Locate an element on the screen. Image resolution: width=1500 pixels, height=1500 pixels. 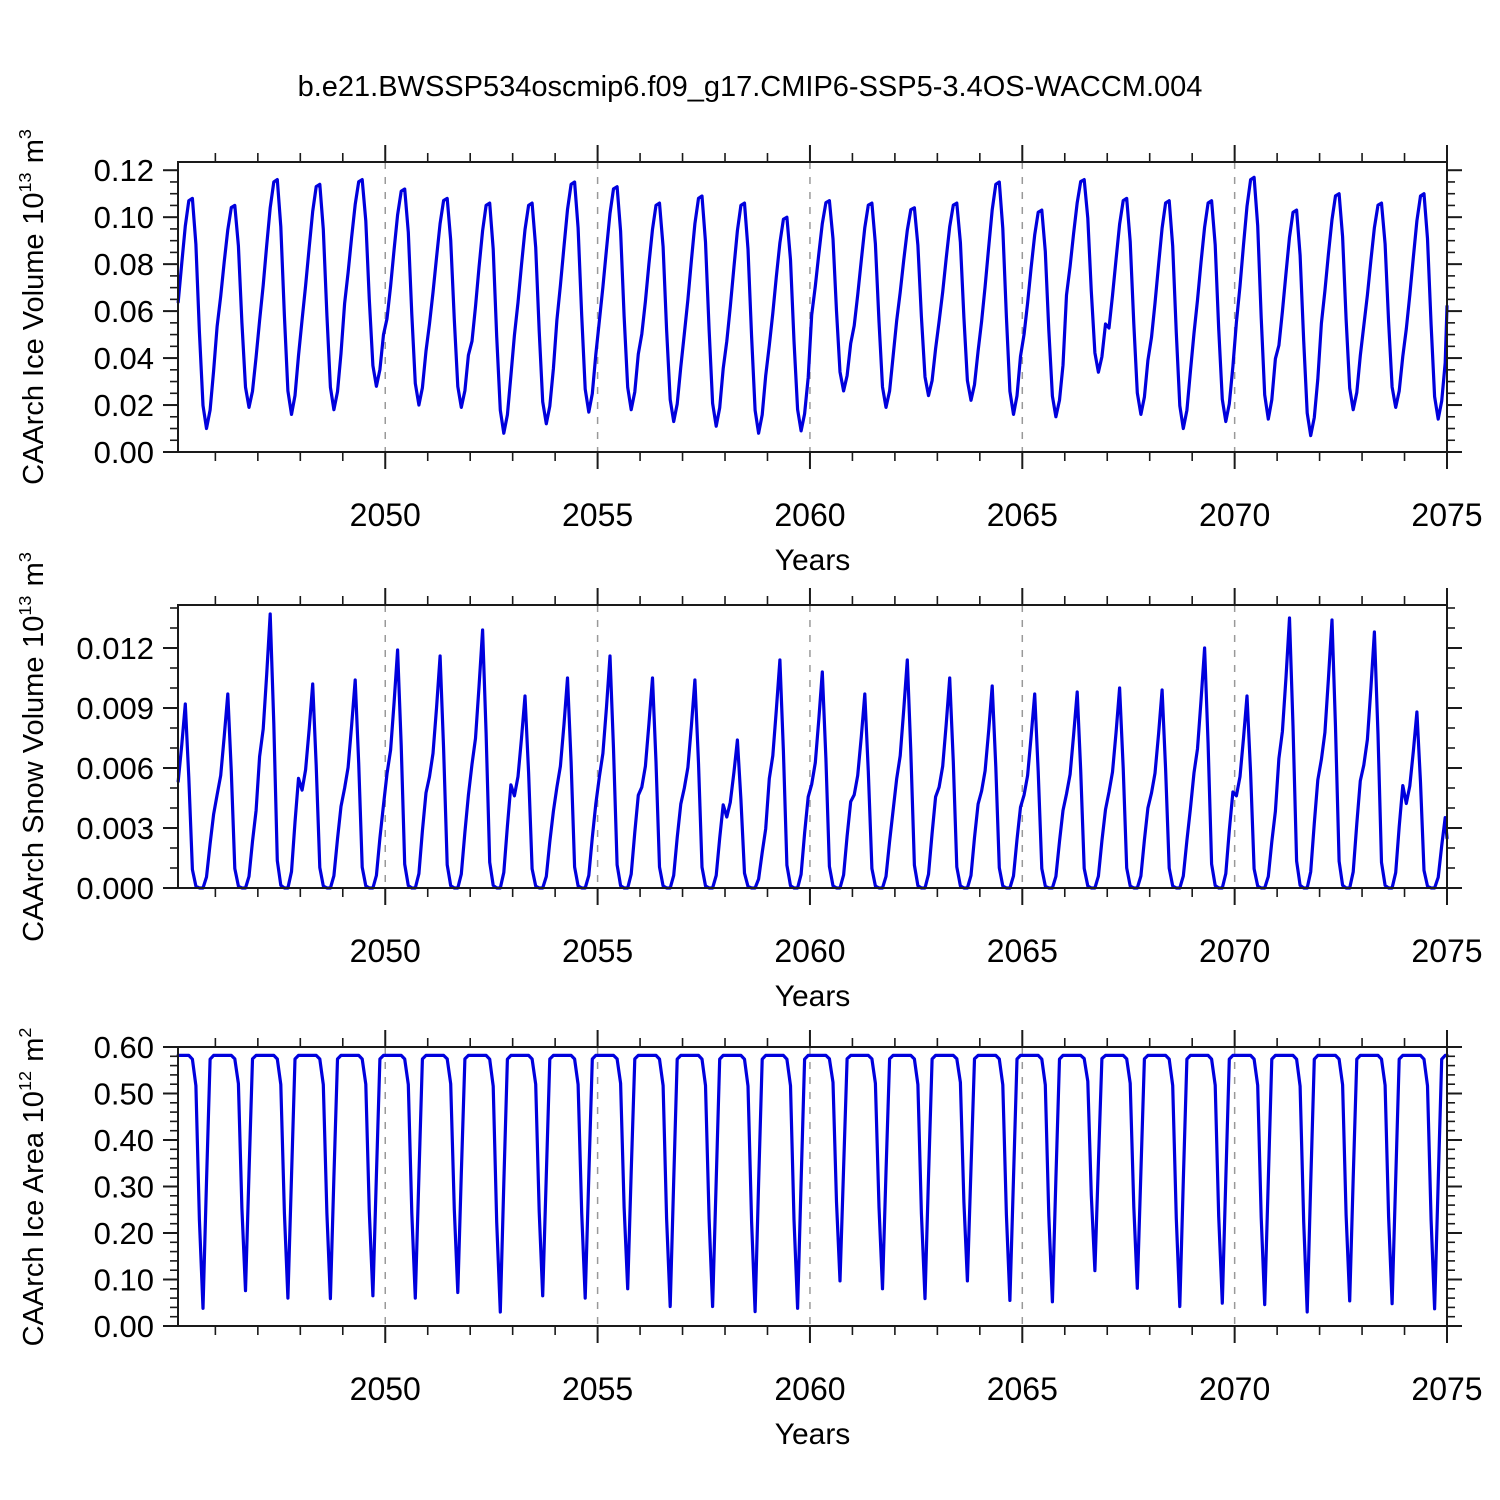
y-axis-title-text: CAArch Snow Volume1013m3 is located at coordinates (32, 746).